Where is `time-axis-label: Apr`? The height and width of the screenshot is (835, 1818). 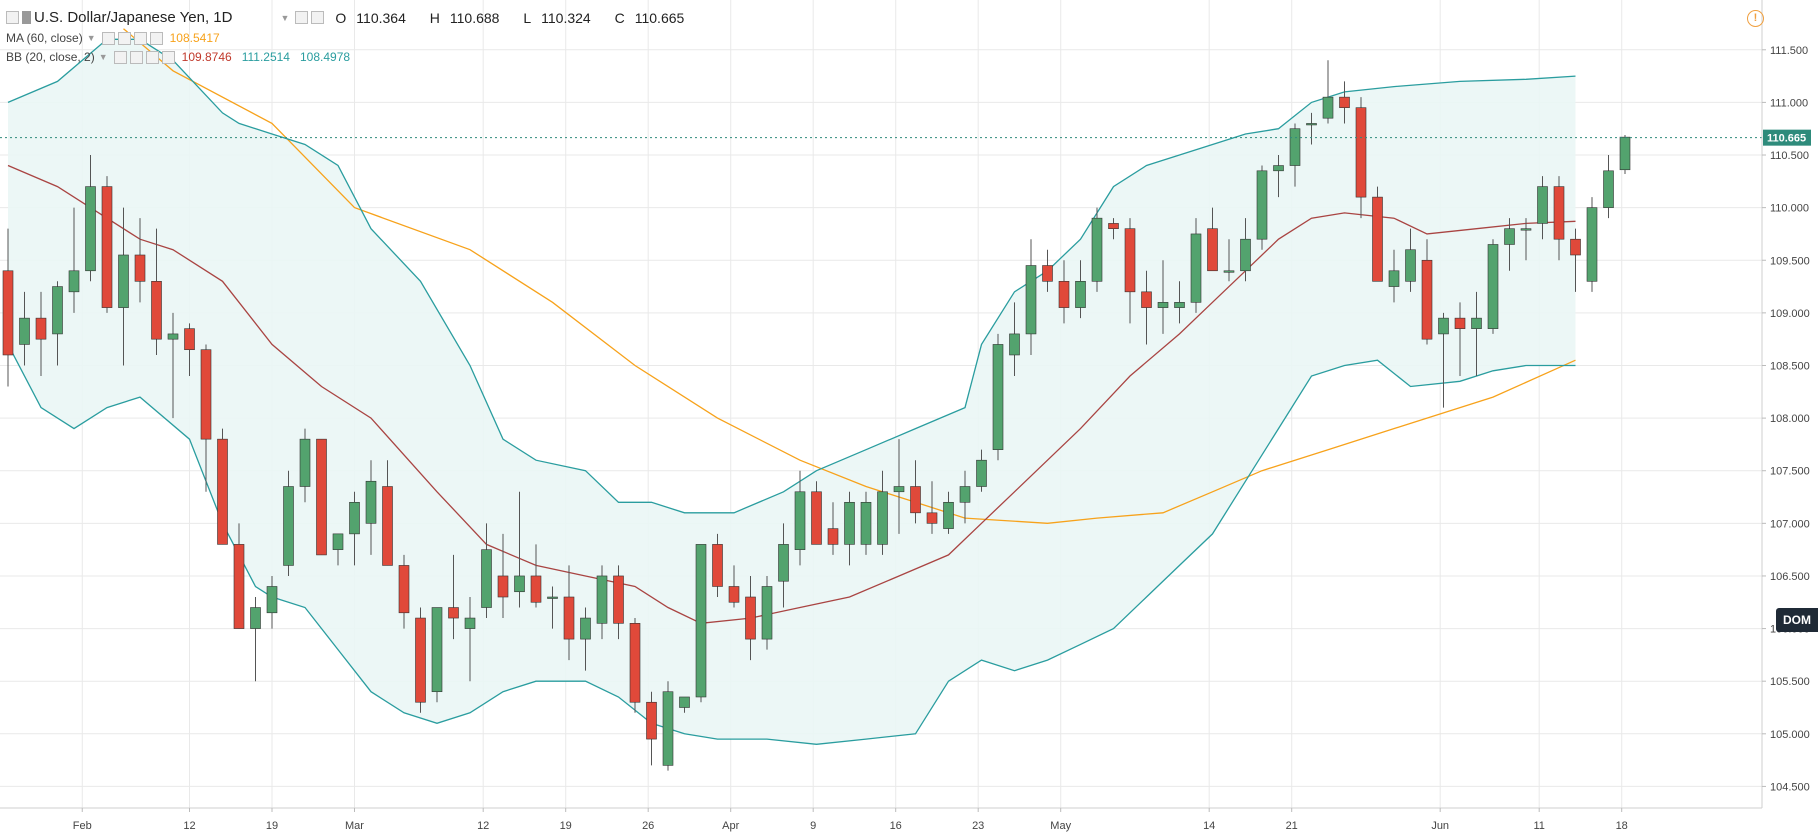
time-axis-label: Apr is located at coordinates (730, 826).